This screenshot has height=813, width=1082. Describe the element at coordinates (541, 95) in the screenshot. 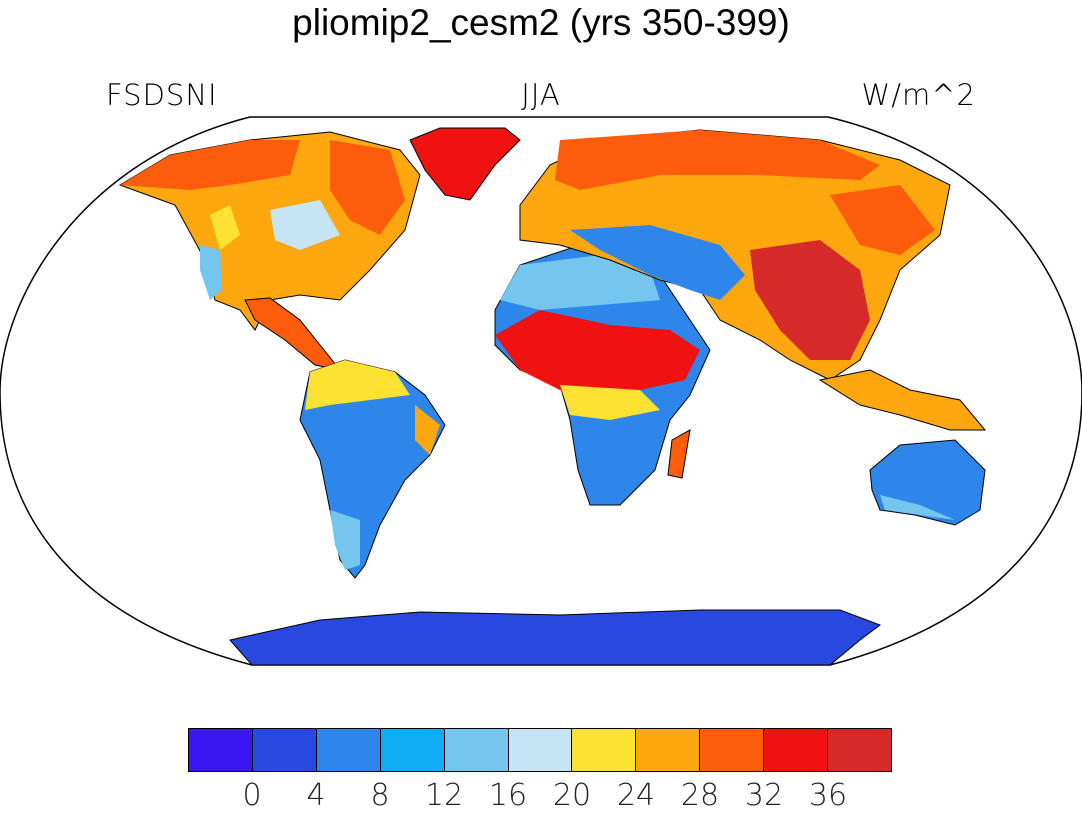

I see `season-label: JJA` at that location.